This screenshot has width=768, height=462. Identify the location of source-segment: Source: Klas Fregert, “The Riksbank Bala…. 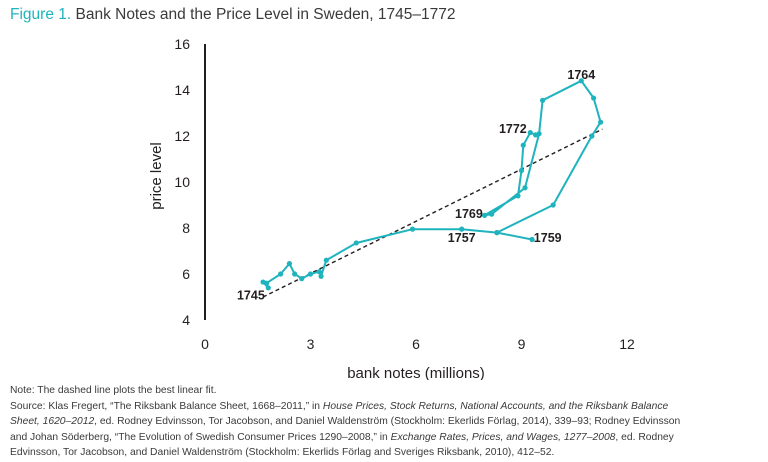
(166, 406).